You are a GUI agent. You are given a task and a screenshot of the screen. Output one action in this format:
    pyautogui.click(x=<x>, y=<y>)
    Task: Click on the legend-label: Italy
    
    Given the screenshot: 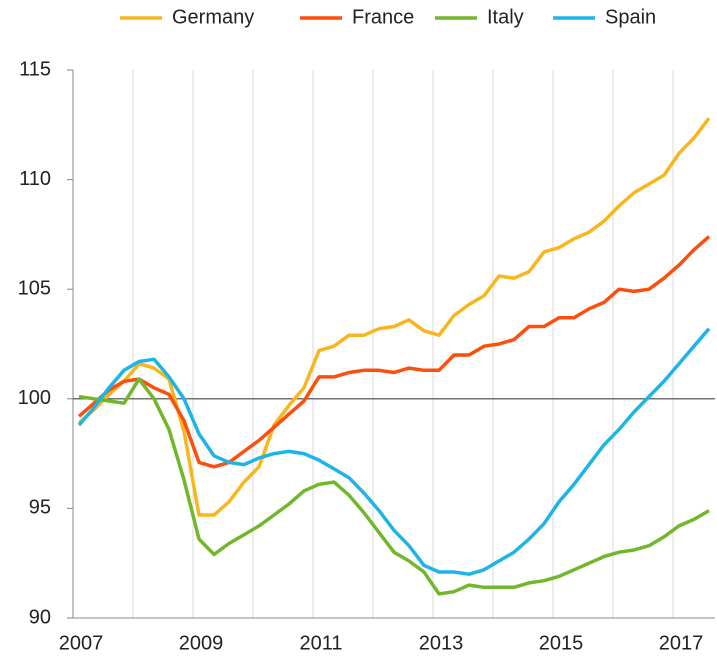 What is the action you would take?
    pyautogui.click(x=505, y=17)
    